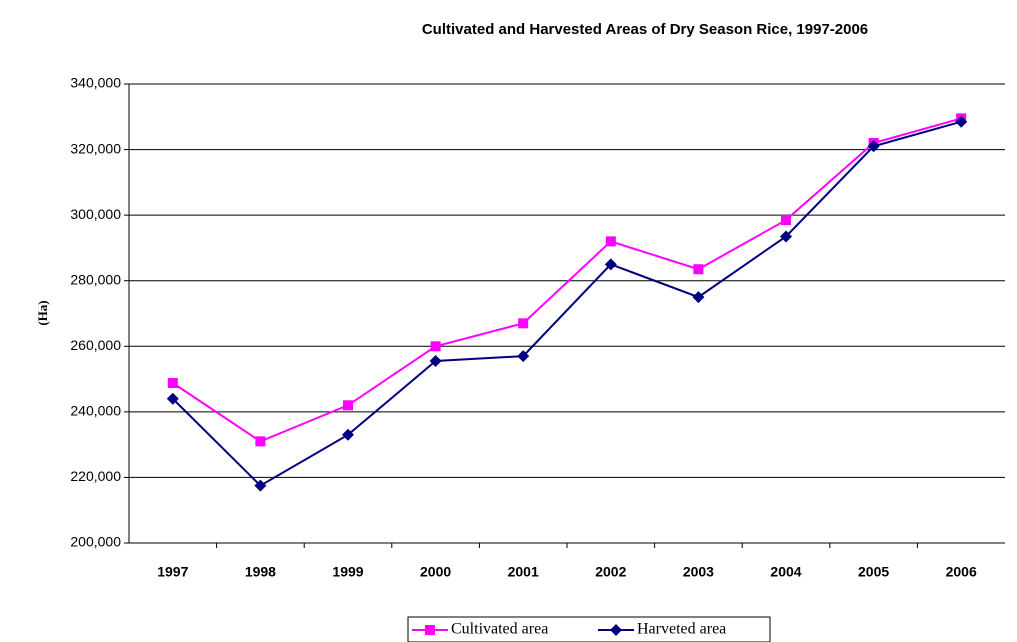  What do you see at coordinates (95, 476) in the screenshot?
I see `y-tick-label: 220,000` at bounding box center [95, 476].